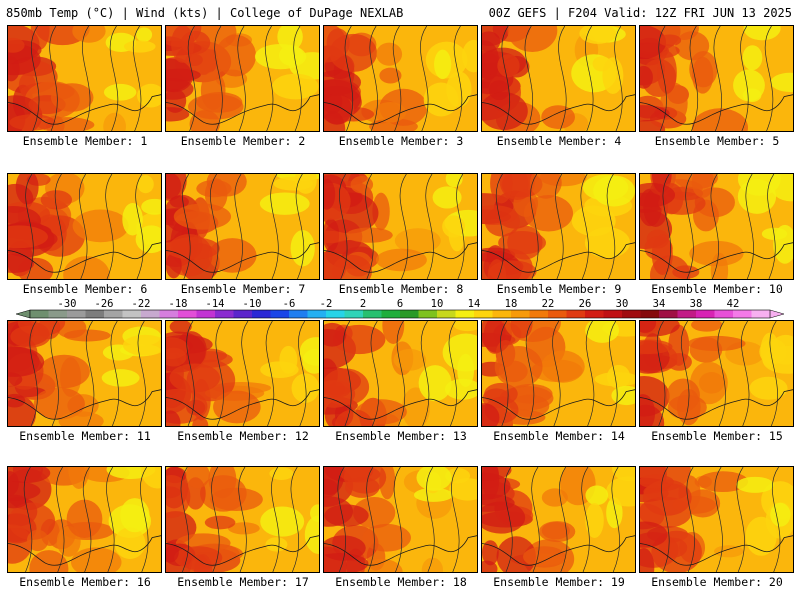 This screenshot has width=800, height=600. I want to click on ensemble-member-label: Ensemble Member: 4, so click(559, 141).